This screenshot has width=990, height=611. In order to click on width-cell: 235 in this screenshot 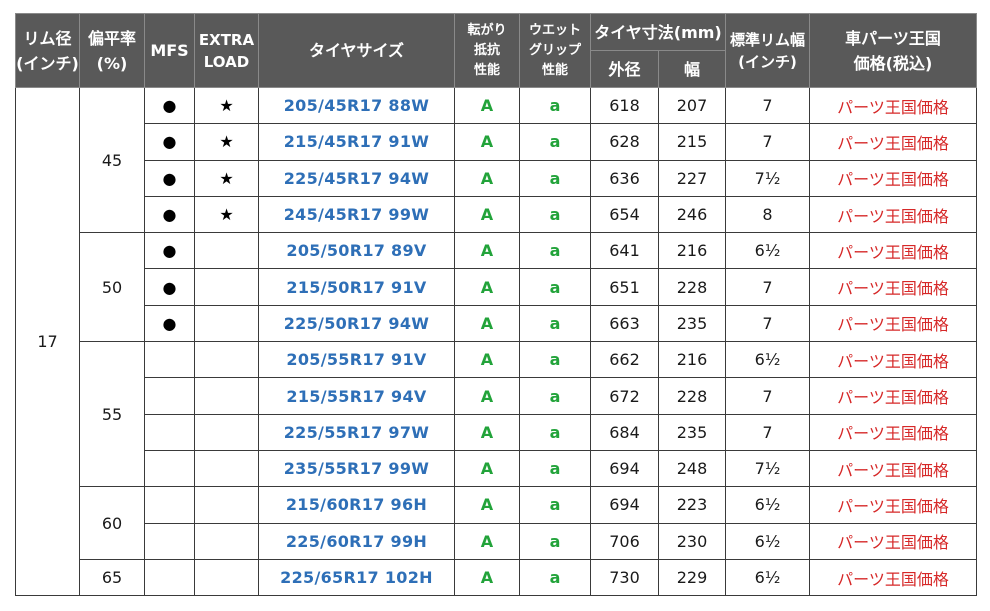, I will do `click(692, 432)`.